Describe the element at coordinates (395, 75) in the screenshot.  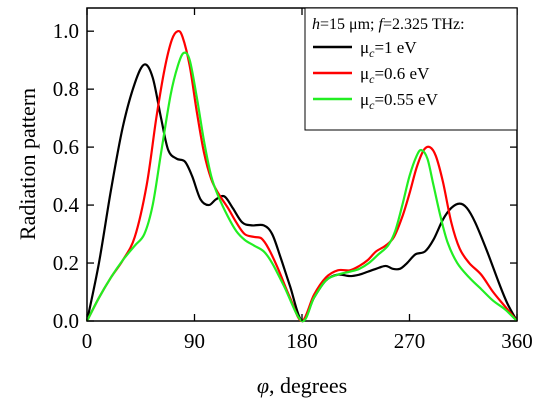
I see `legend-label: μc=0.6 eV` at that location.